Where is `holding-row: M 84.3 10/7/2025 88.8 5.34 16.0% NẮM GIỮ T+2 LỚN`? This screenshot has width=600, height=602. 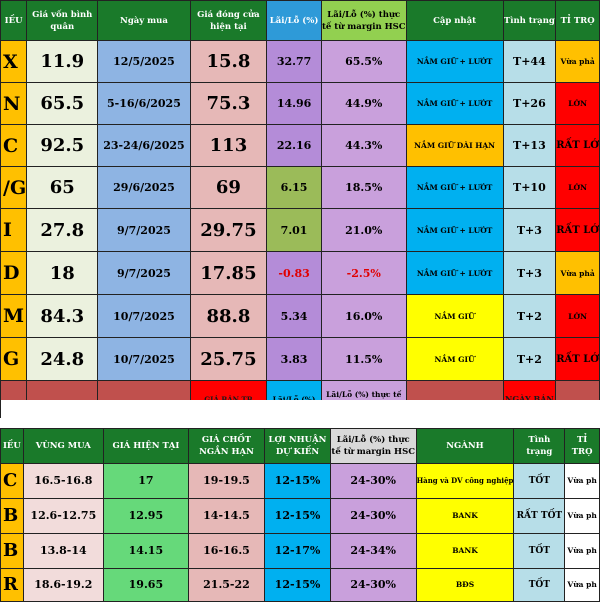
holding-row: M 84.3 10/7/2025 88.8 5.34 16.0% NẮM GIỮ T+2 LỚN is located at coordinates (300, 316).